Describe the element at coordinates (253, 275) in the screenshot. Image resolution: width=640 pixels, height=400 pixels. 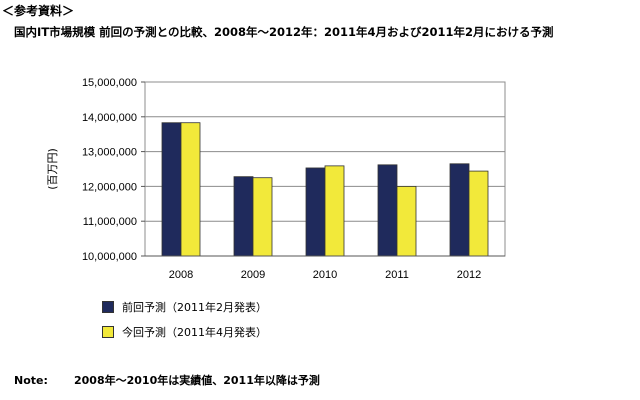
I see `x-tick-label: 2009` at that location.